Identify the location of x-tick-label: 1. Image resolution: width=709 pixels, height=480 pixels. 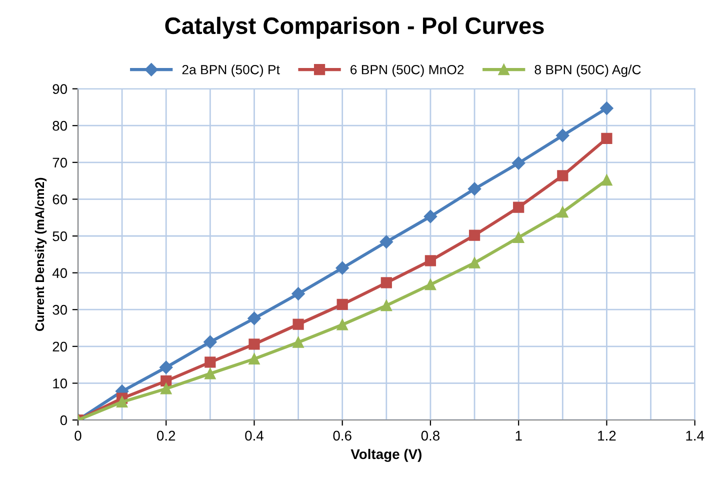
(519, 435).